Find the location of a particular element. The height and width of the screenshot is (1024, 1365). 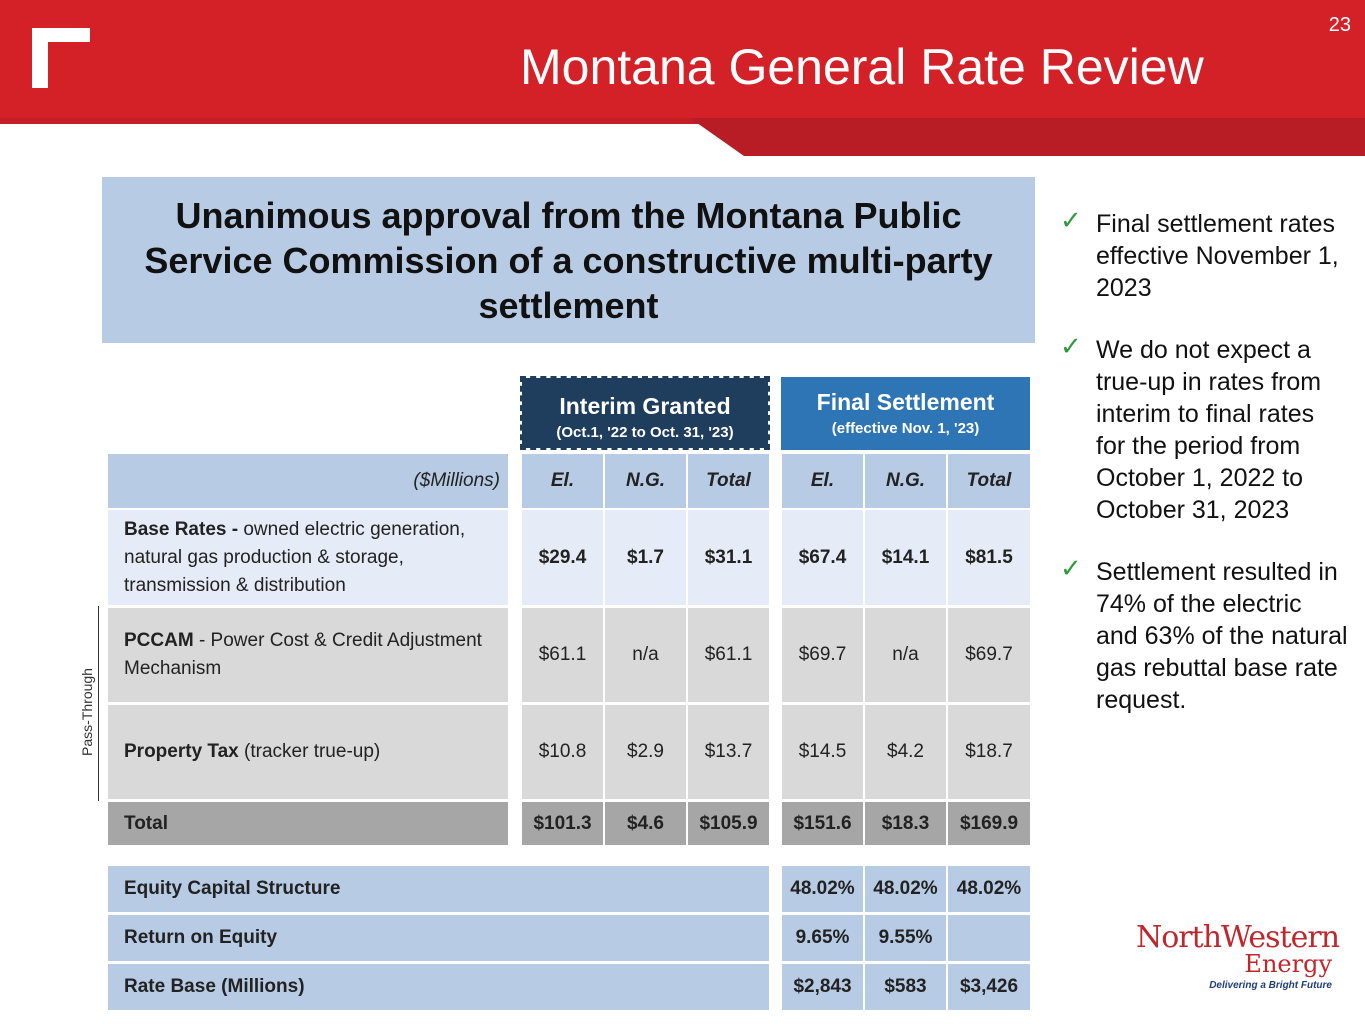

row-label-bold: Total is located at coordinates (146, 823).